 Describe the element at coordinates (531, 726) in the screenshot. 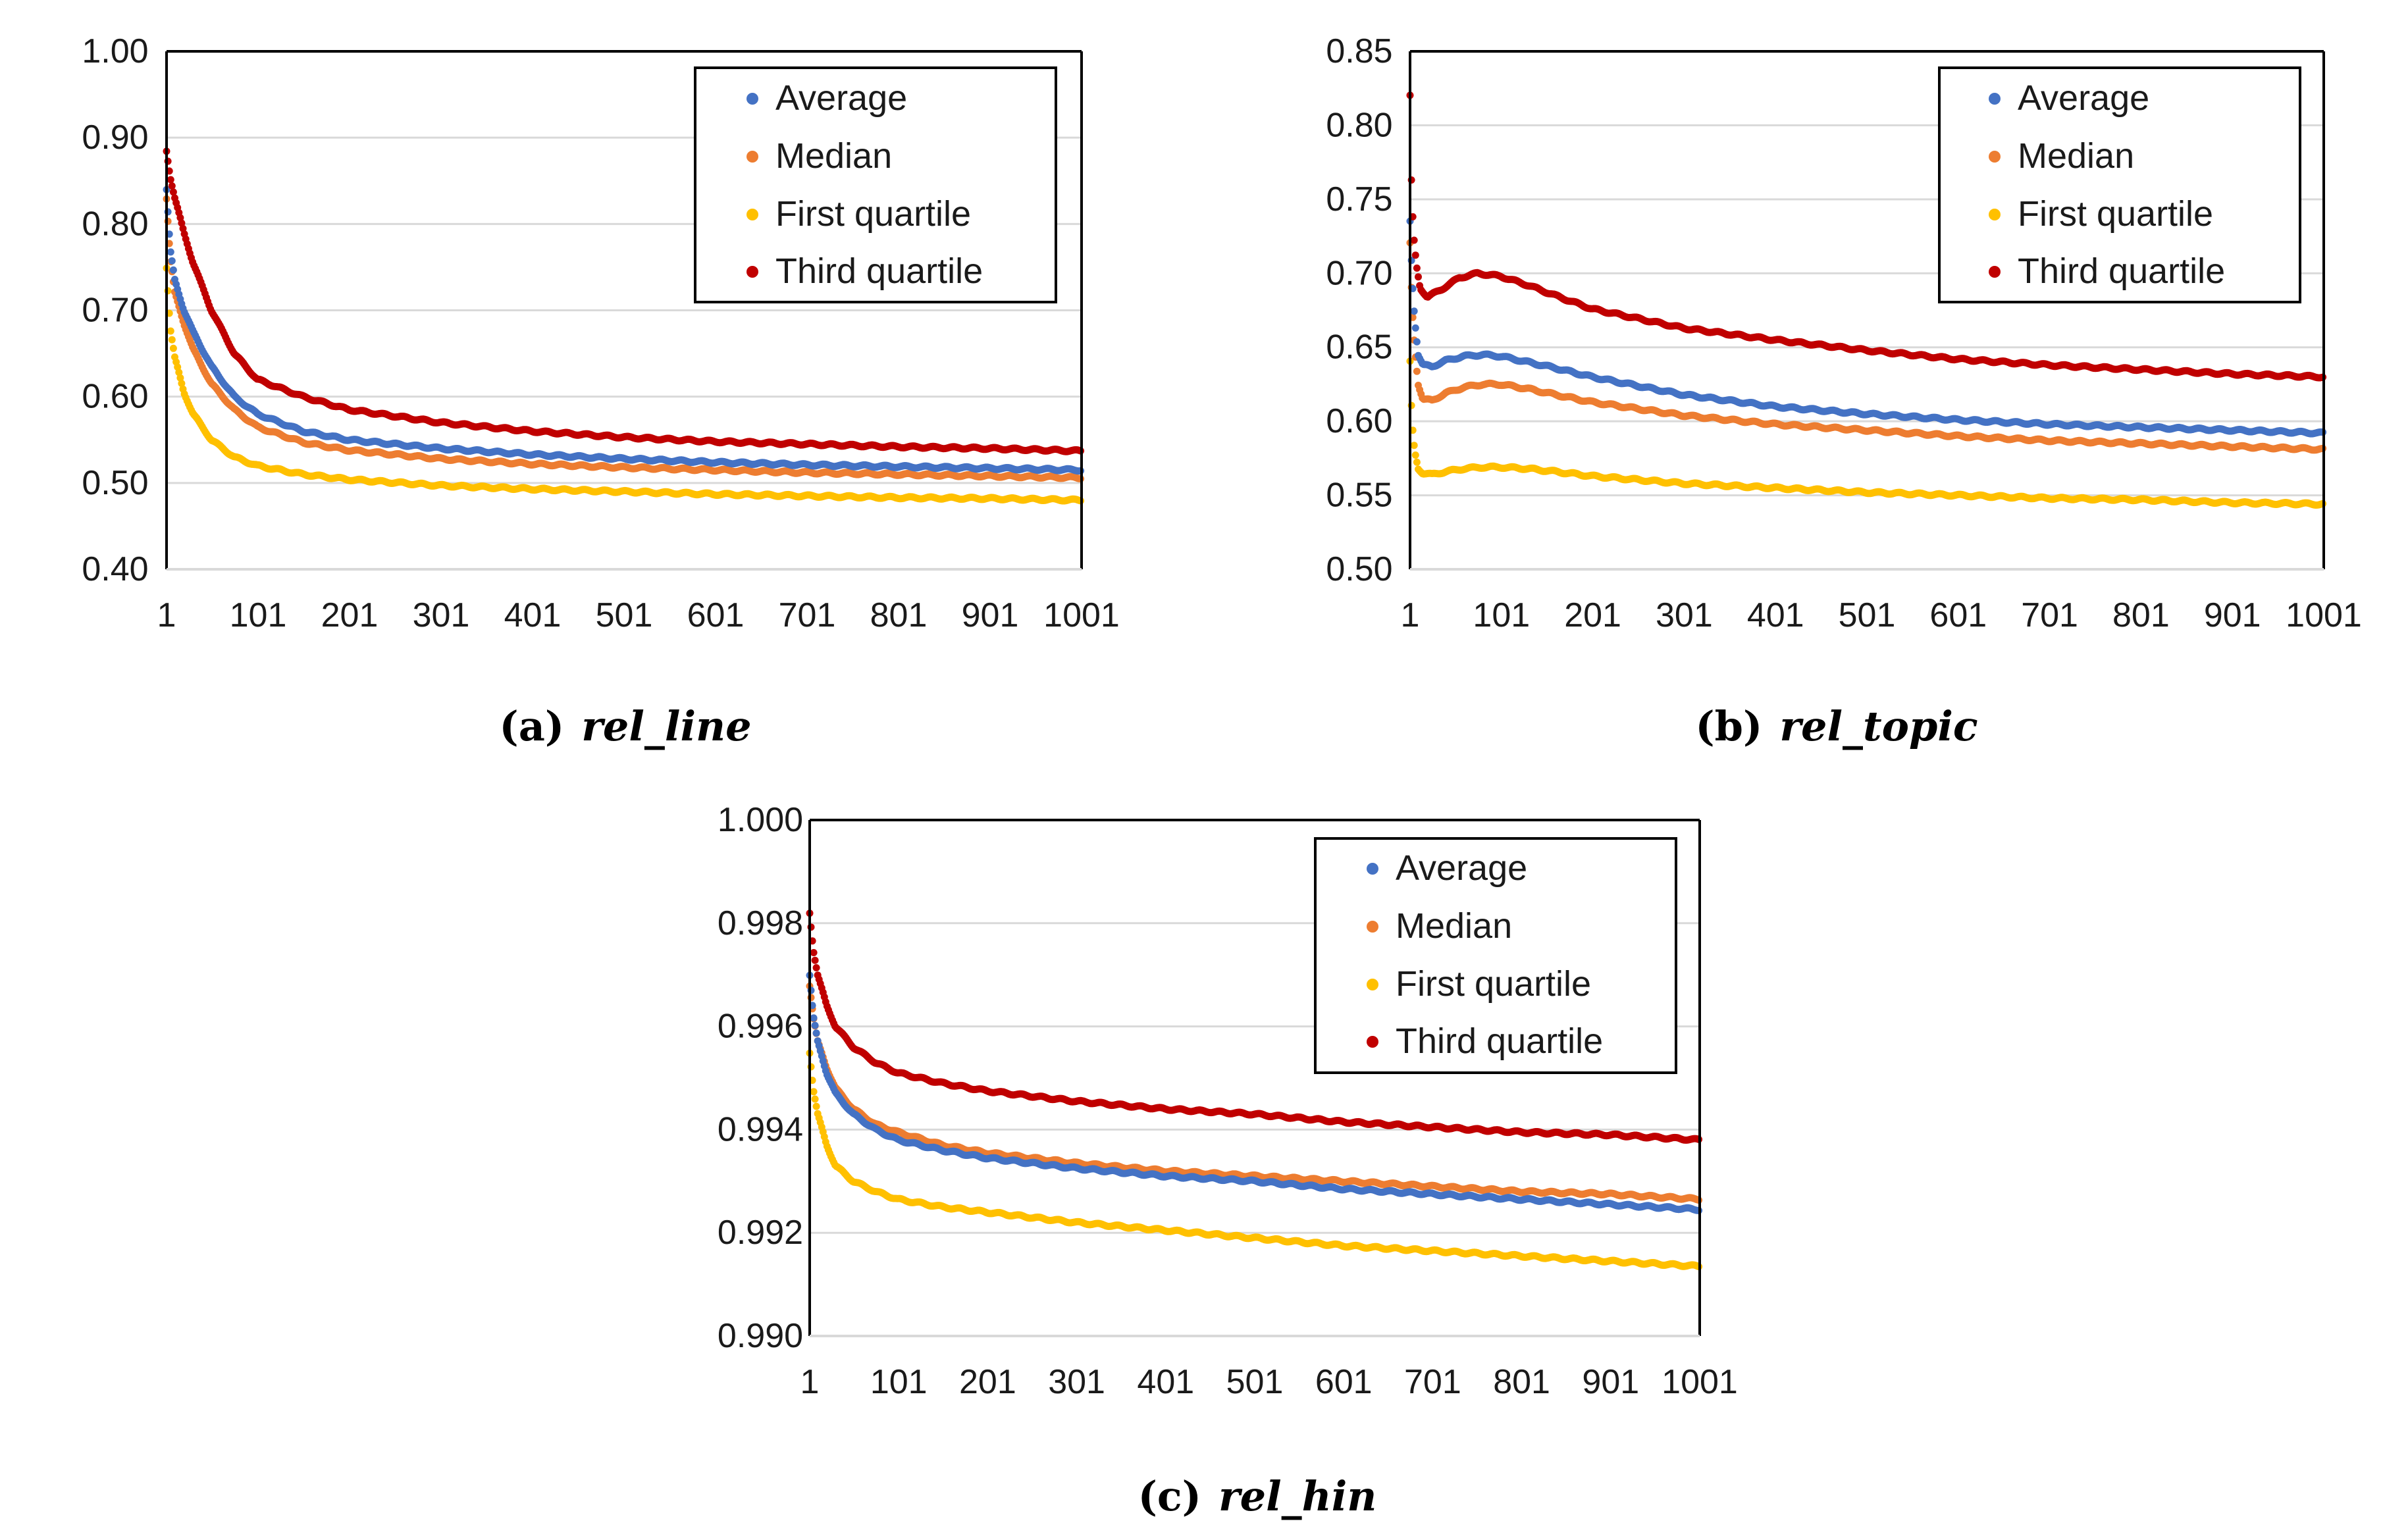

I see `chart-a-caption-prefix: (a)` at that location.